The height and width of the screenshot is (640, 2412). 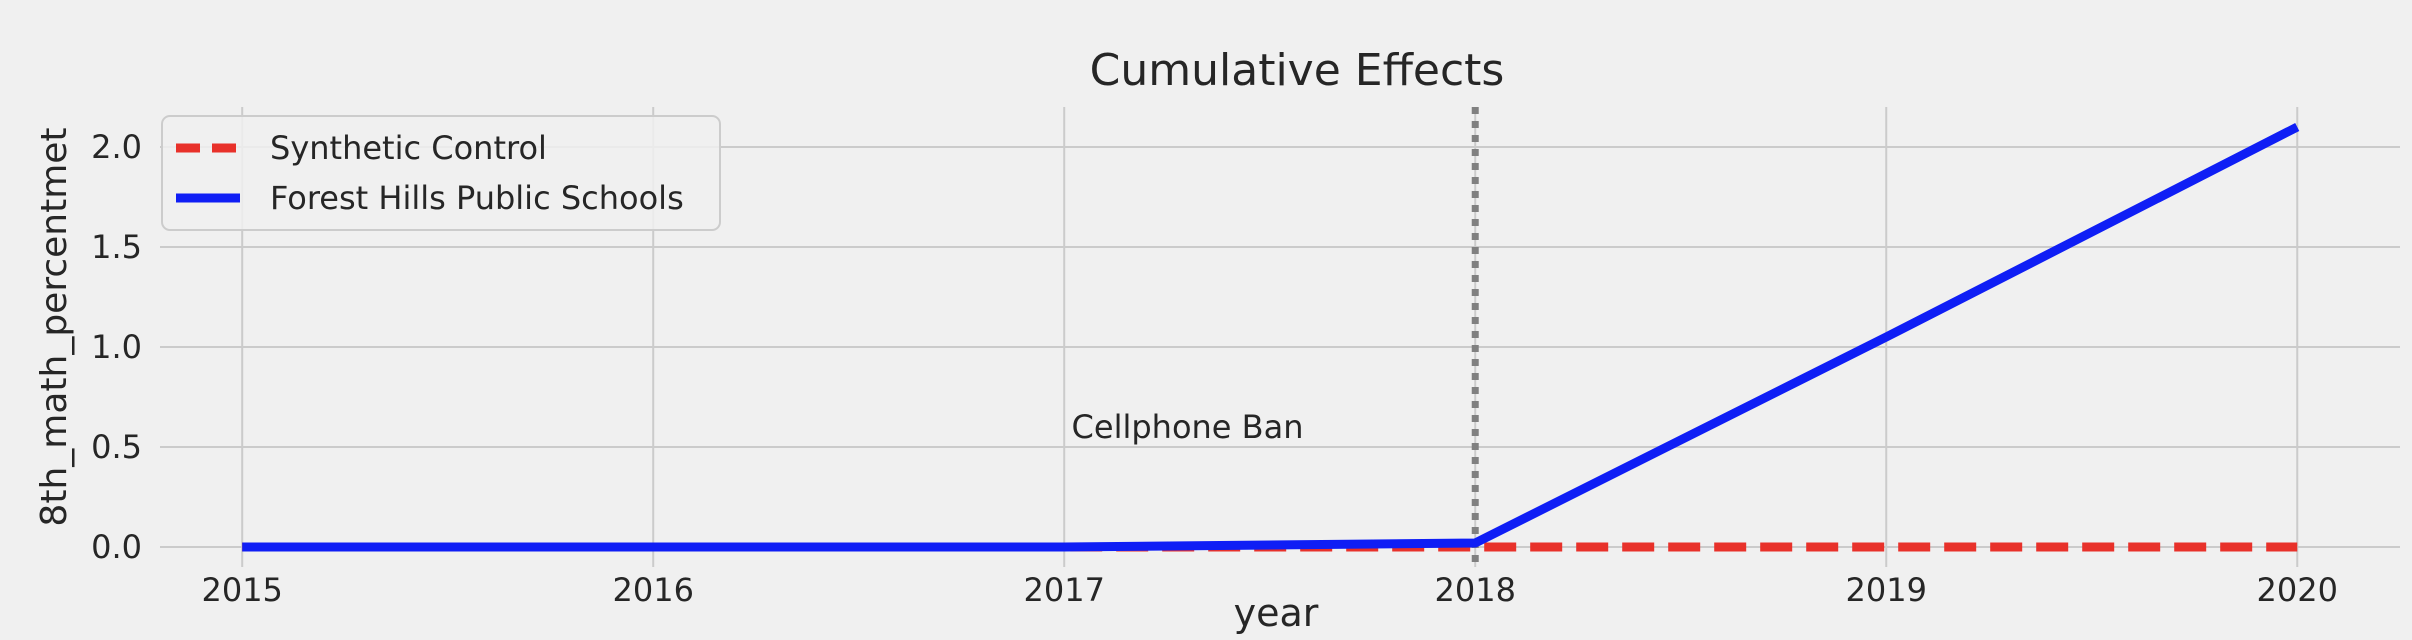 What do you see at coordinates (1269, 590) in the screenshot?
I see `x-tick-labels: 2015 2016 2017 2018 2019 2020` at bounding box center [1269, 590].